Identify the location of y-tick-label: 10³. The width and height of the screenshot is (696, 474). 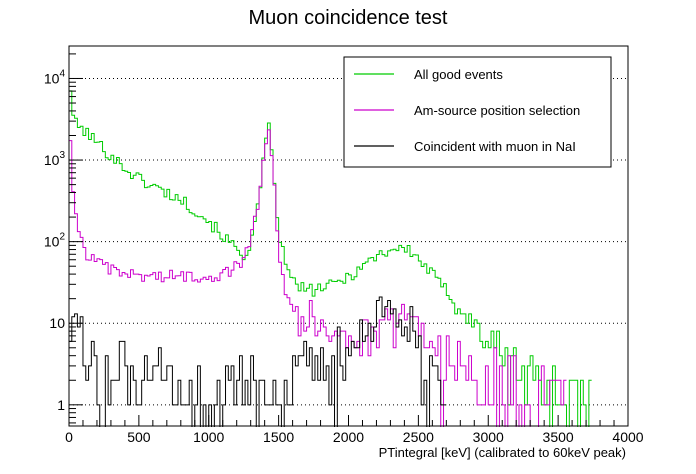
(55, 159).